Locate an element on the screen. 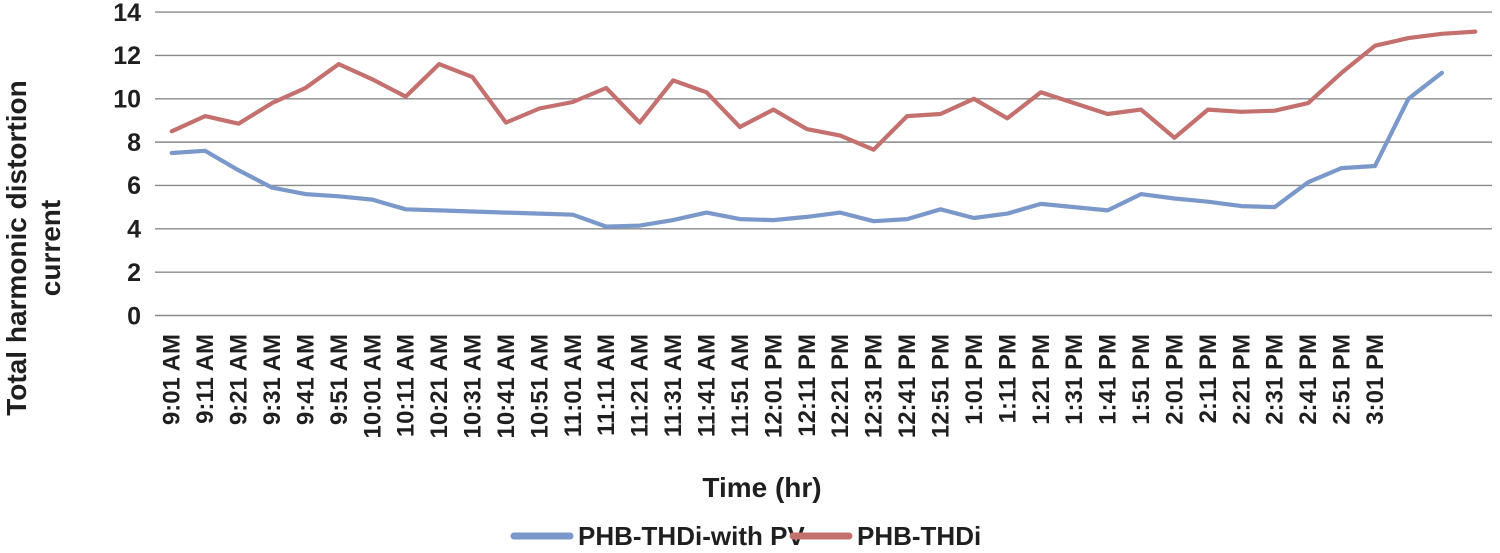 Image resolution: width=1500 pixels, height=553 pixels. x-tick-label: 11:41 AM is located at coordinates (707, 385).